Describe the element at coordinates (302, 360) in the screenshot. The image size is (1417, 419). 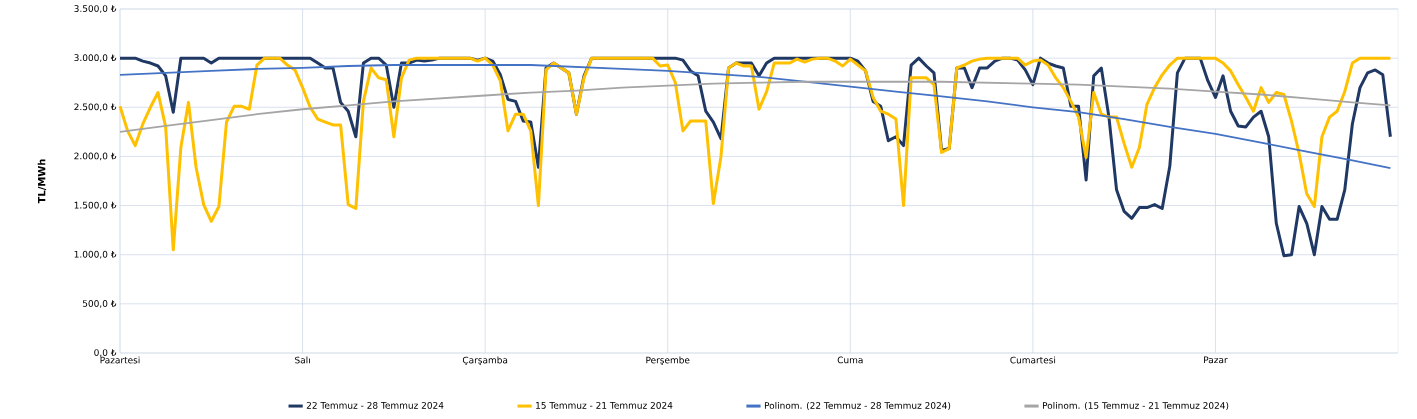
I see `x-tick-label: Salı` at that location.